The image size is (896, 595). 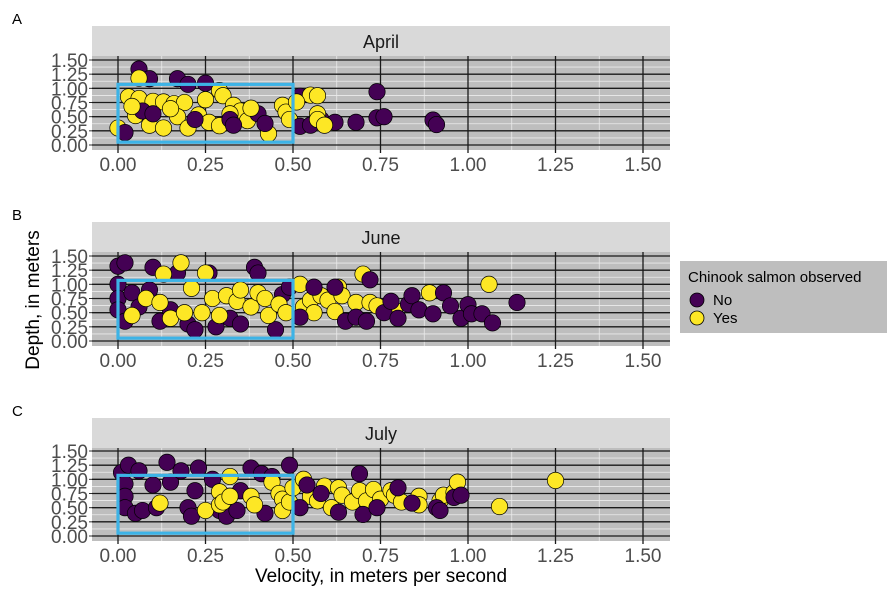 I want to click on y-tick-label: 0.00, so click(x=69, y=537).